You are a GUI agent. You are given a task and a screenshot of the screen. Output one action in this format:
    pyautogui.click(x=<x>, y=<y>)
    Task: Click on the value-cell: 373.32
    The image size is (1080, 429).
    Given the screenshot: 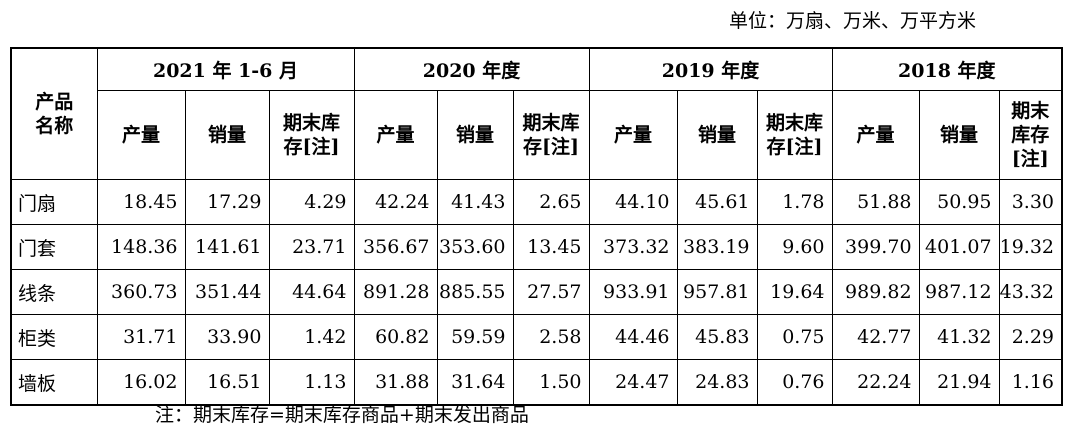 What is the action you would take?
    pyautogui.click(x=633, y=247)
    